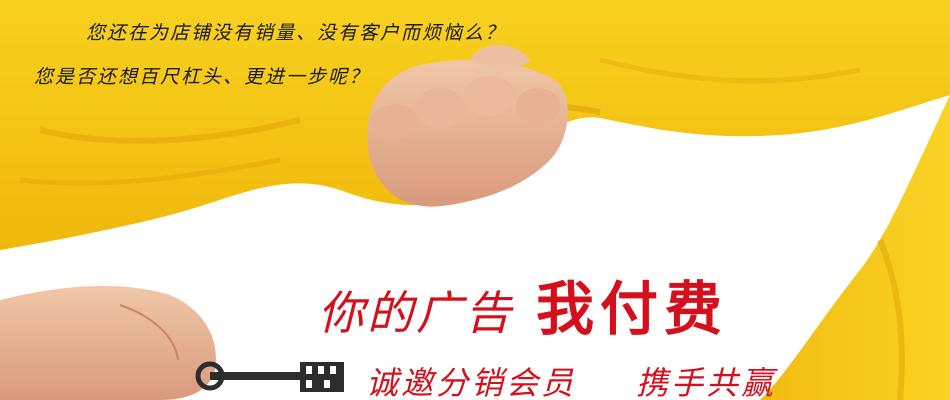 The image size is (950, 400). Describe the element at coordinates (202, 77) in the screenshot. I see `question-line-2: 您是否还想百尺杠头、更进一步呢？` at that location.